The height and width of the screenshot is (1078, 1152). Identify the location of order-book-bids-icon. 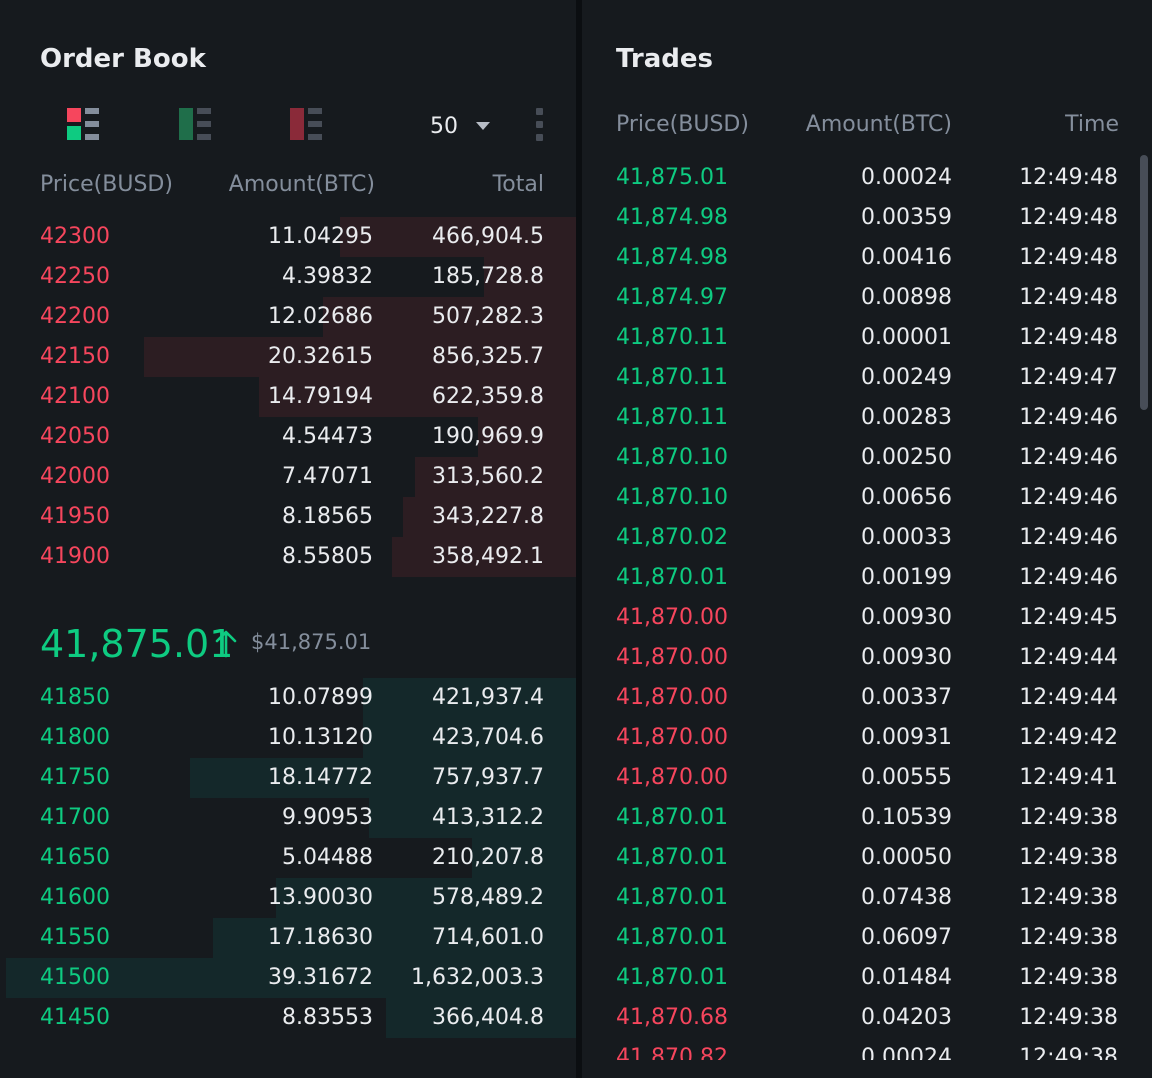
(196, 125).